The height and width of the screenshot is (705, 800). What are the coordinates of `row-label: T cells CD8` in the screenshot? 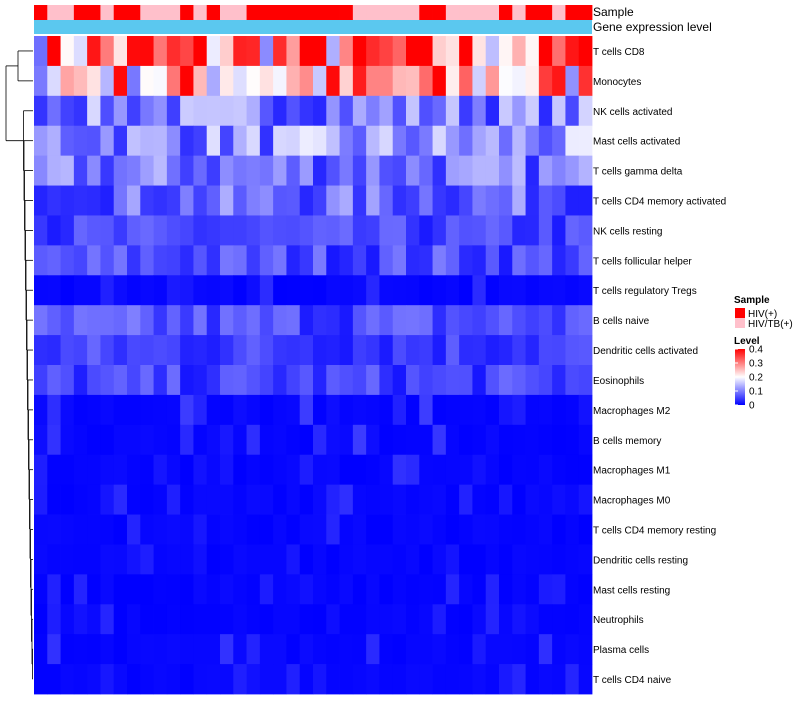 It's located at (619, 52).